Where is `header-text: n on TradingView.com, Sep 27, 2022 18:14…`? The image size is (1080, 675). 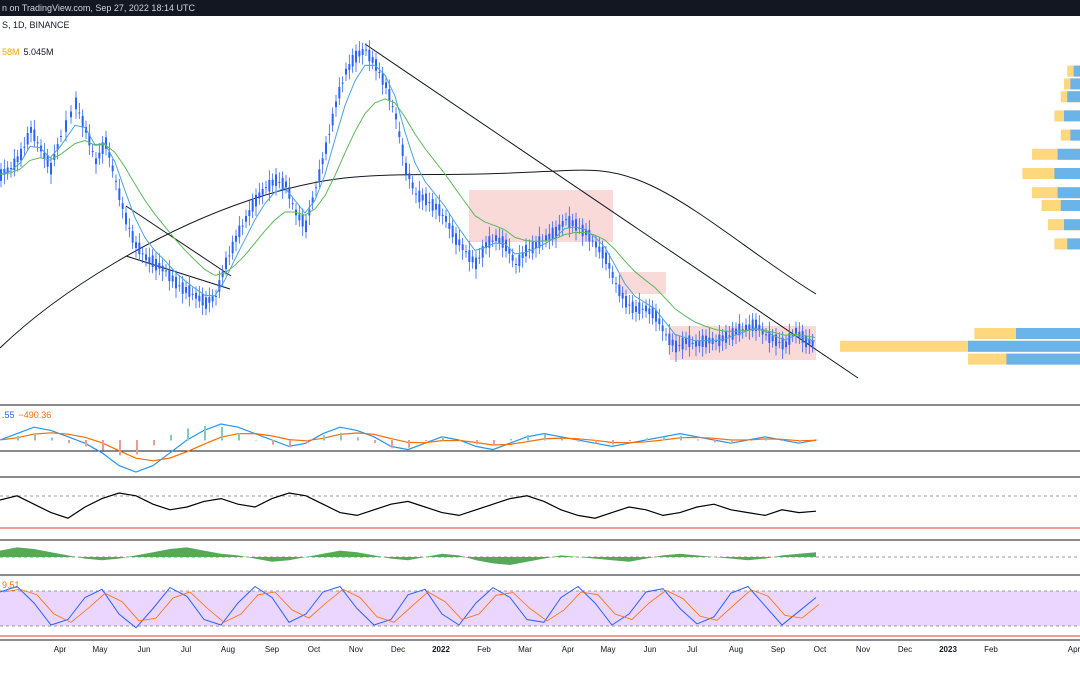 header-text: n on TradingView.com, Sep 27, 2022 18:14… is located at coordinates (98, 8).